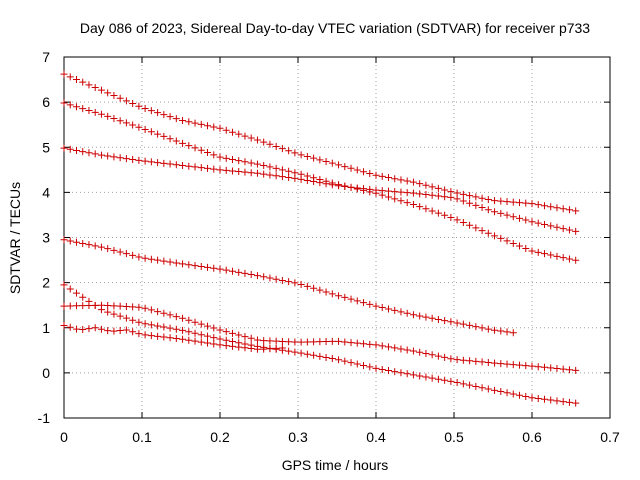 The image size is (640, 480). Describe the element at coordinates (46, 283) in the screenshot. I see `y-tick-label: 2` at that location.